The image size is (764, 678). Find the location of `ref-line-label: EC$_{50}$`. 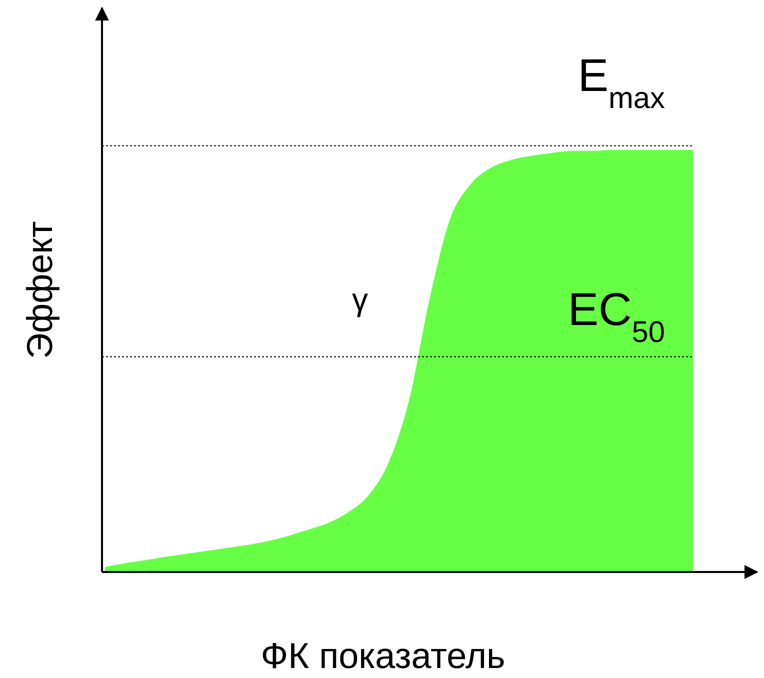

ref-line-label: EC$_{50}$ is located at coordinates (616, 315).